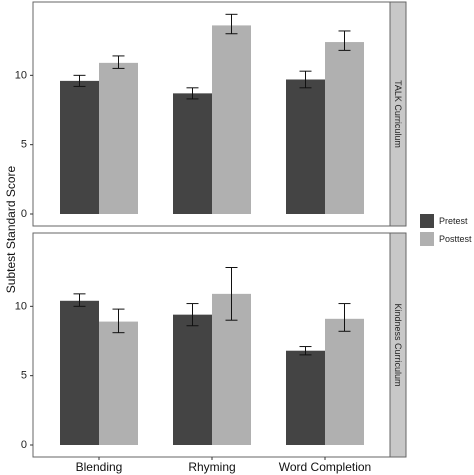 This screenshot has height=475, width=474. I want to click on strip-label-kindness-curriculum: Kindness Curriculum, so click(398, 344).